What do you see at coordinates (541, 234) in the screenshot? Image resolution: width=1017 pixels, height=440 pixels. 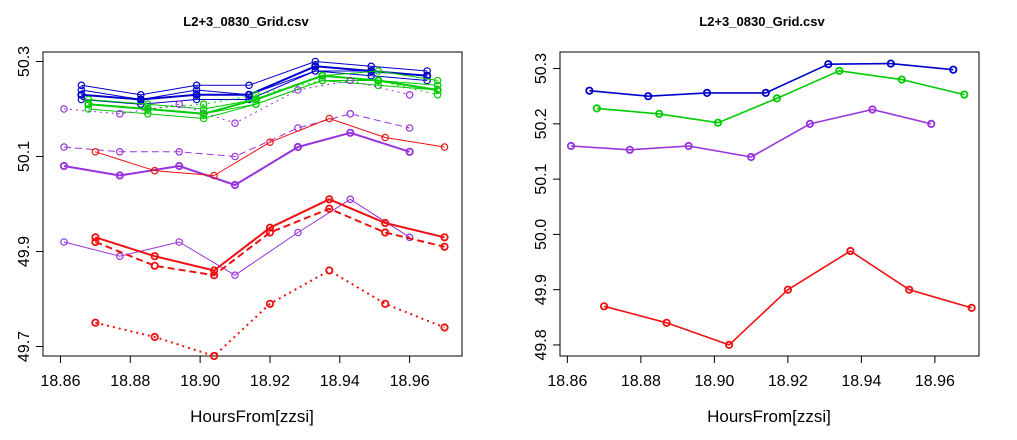 I see `right-y-tick-label: 50.0` at bounding box center [541, 234].